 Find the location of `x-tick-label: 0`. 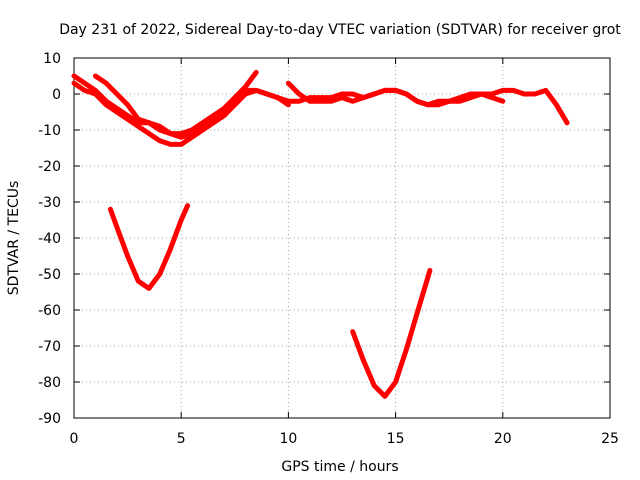

x-tick-label: 0 is located at coordinates (74, 439).